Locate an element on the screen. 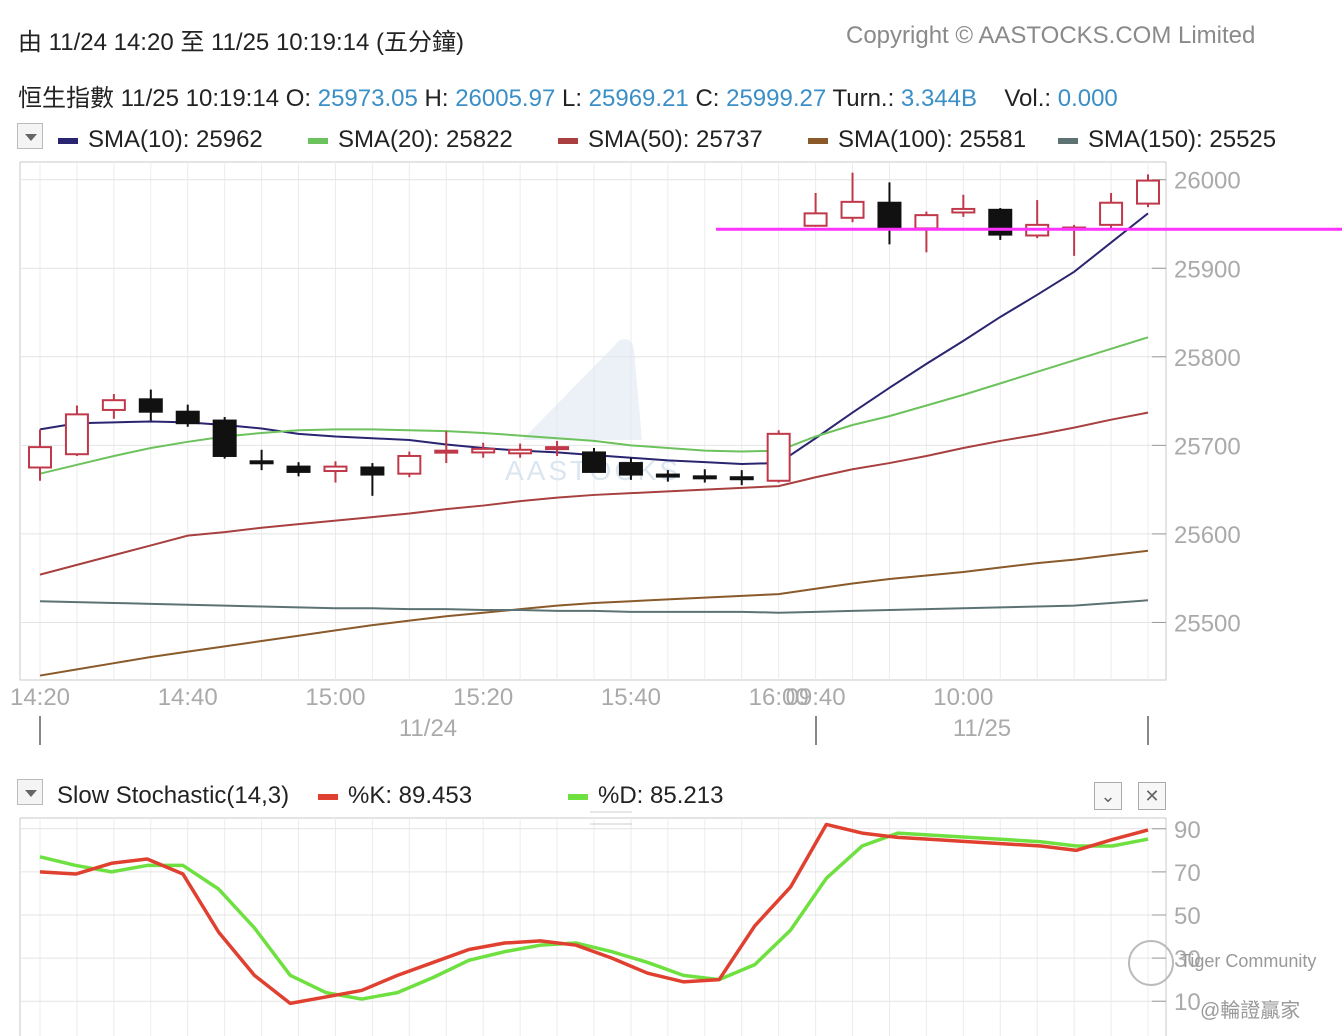 This screenshot has height=1036, width=1342. sma-legend-0: SMA(10): 25962 is located at coordinates (160, 140).